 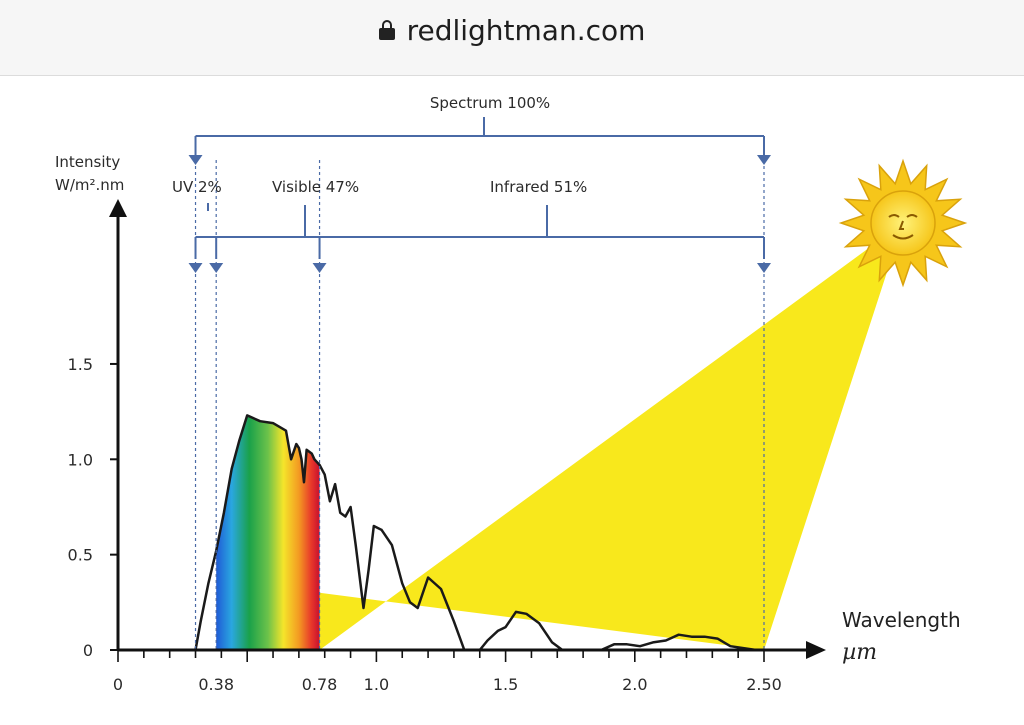 What do you see at coordinates (216, 268) in the screenshot?
I see `uv-end-arrow` at bounding box center [216, 268].